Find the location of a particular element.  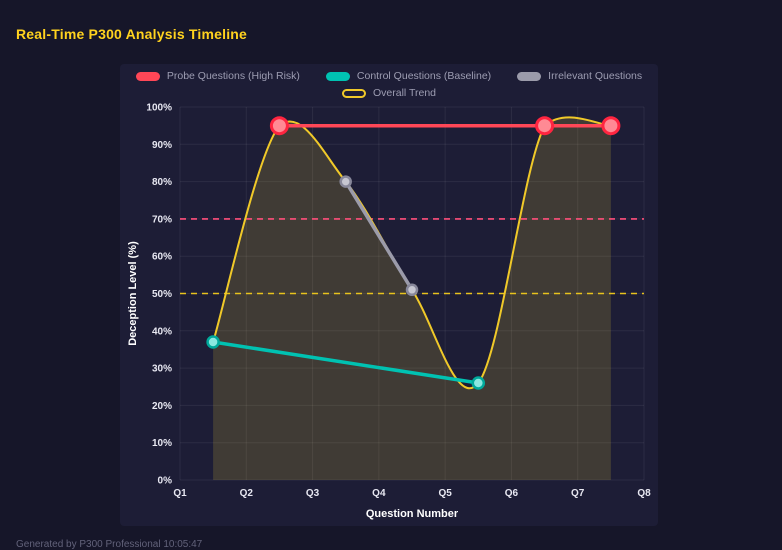

svg-text: 60% is located at coordinates (162, 257).